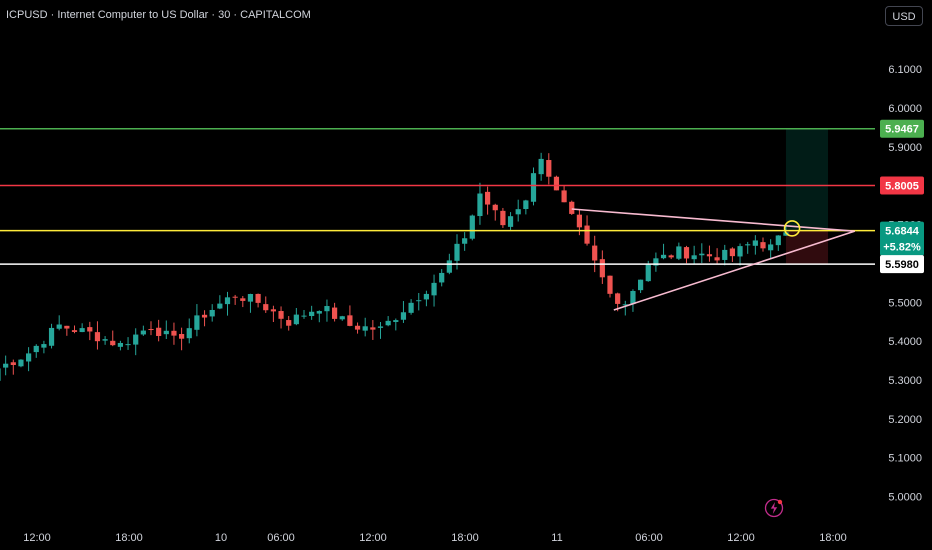 The image size is (932, 550). I want to click on green-level-label: 5.9467, so click(902, 128).